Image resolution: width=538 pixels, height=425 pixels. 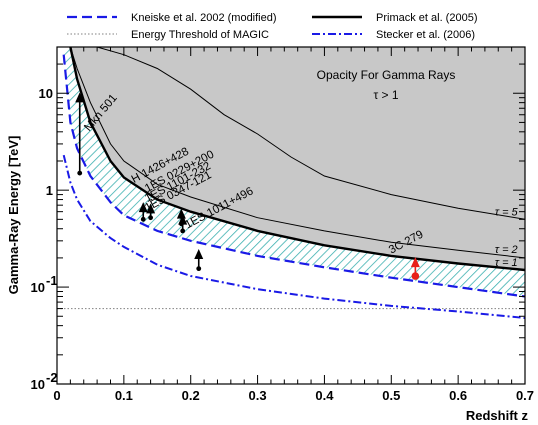 I want to click on y-tick-exponent: -1, so click(x=52, y=280).